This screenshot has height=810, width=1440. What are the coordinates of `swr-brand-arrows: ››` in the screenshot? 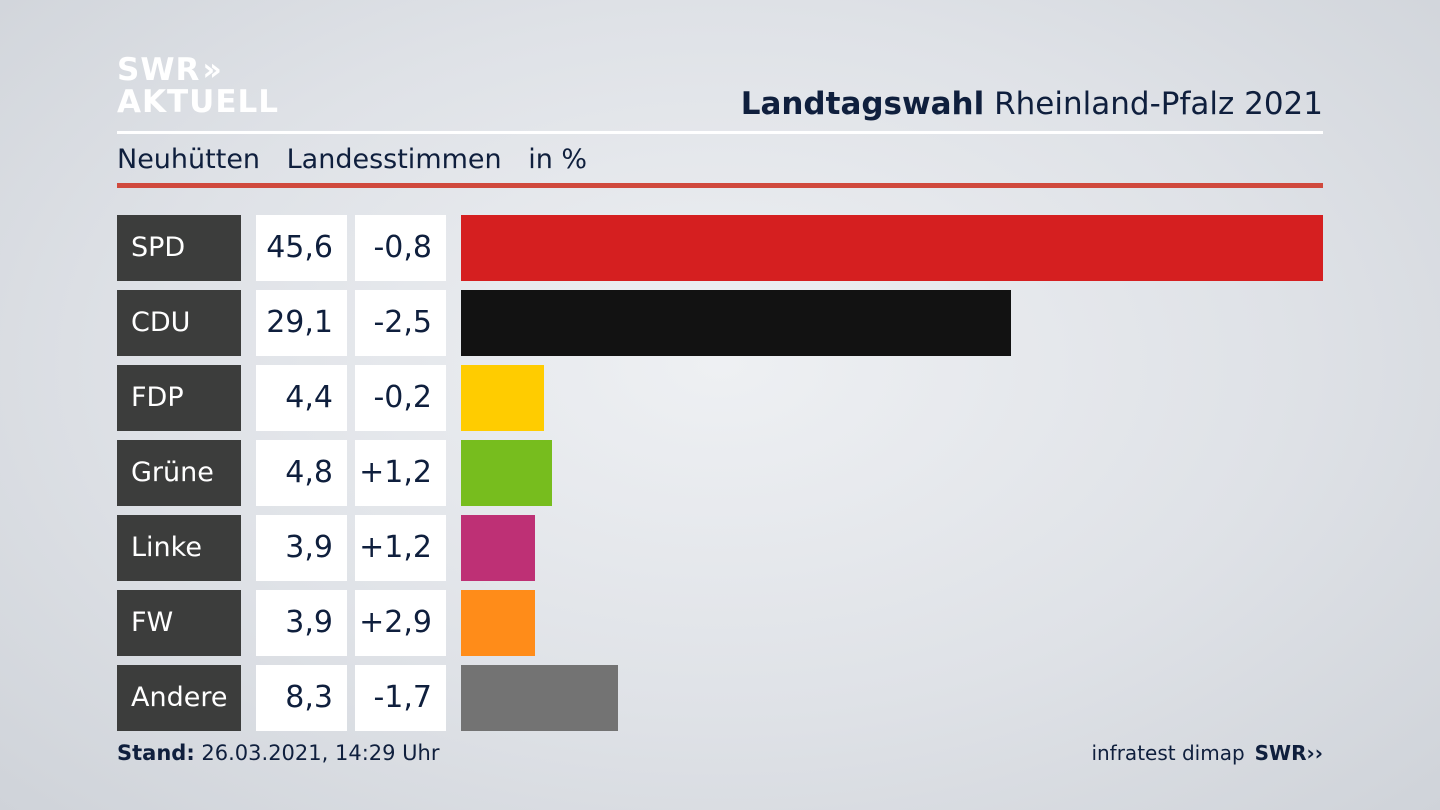 It's located at (1314, 753).